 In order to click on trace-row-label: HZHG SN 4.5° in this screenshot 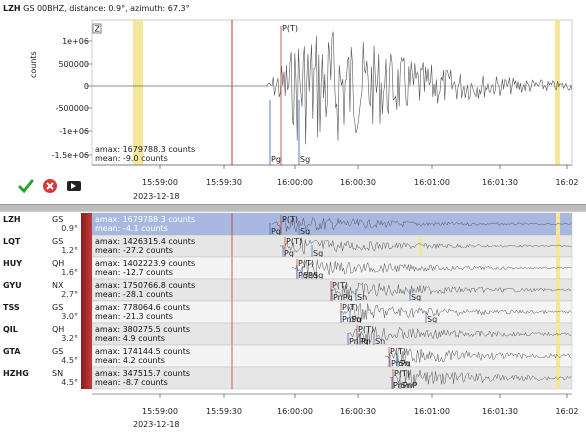, I will do `click(46, 378)`.